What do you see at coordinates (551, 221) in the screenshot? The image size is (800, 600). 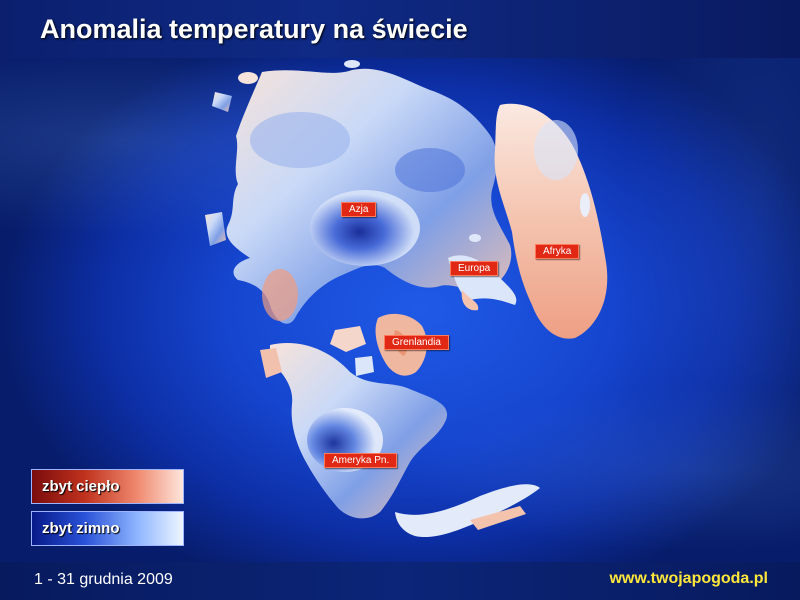 I see `africa-landmass` at bounding box center [551, 221].